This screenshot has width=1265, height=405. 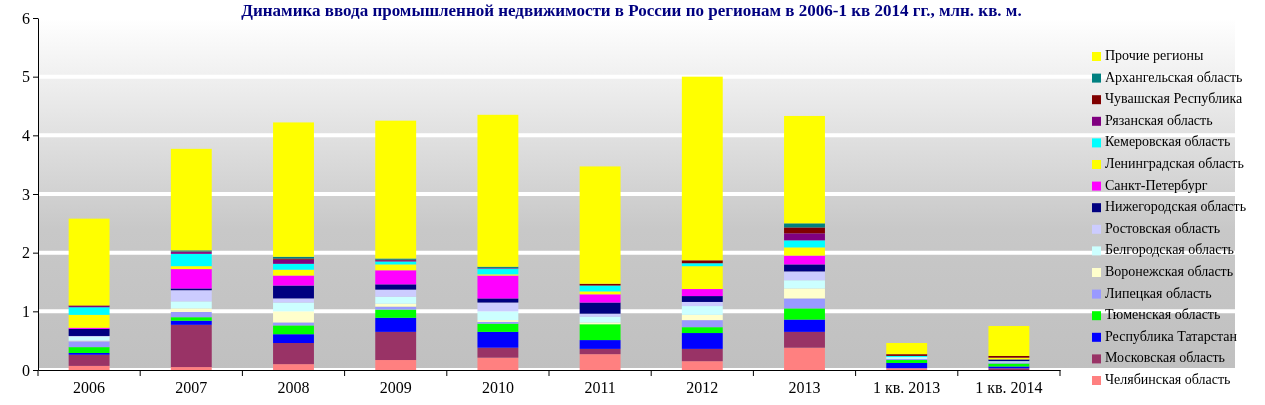 What do you see at coordinates (293, 388) in the screenshot?
I see `x-tick-label: 2008` at bounding box center [293, 388].